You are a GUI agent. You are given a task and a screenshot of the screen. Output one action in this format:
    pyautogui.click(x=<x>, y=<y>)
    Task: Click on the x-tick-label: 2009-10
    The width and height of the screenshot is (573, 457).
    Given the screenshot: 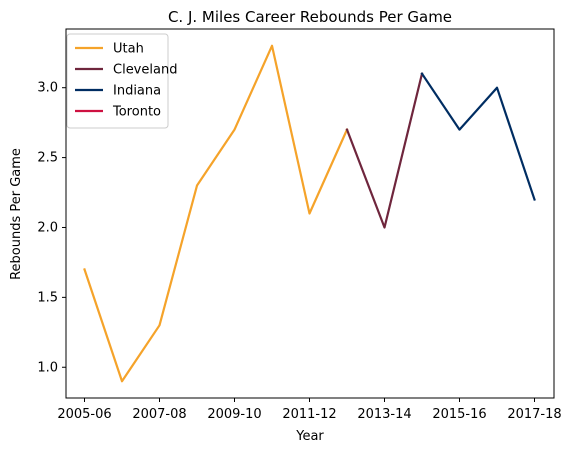 What is the action you would take?
    pyautogui.click(x=234, y=414)
    